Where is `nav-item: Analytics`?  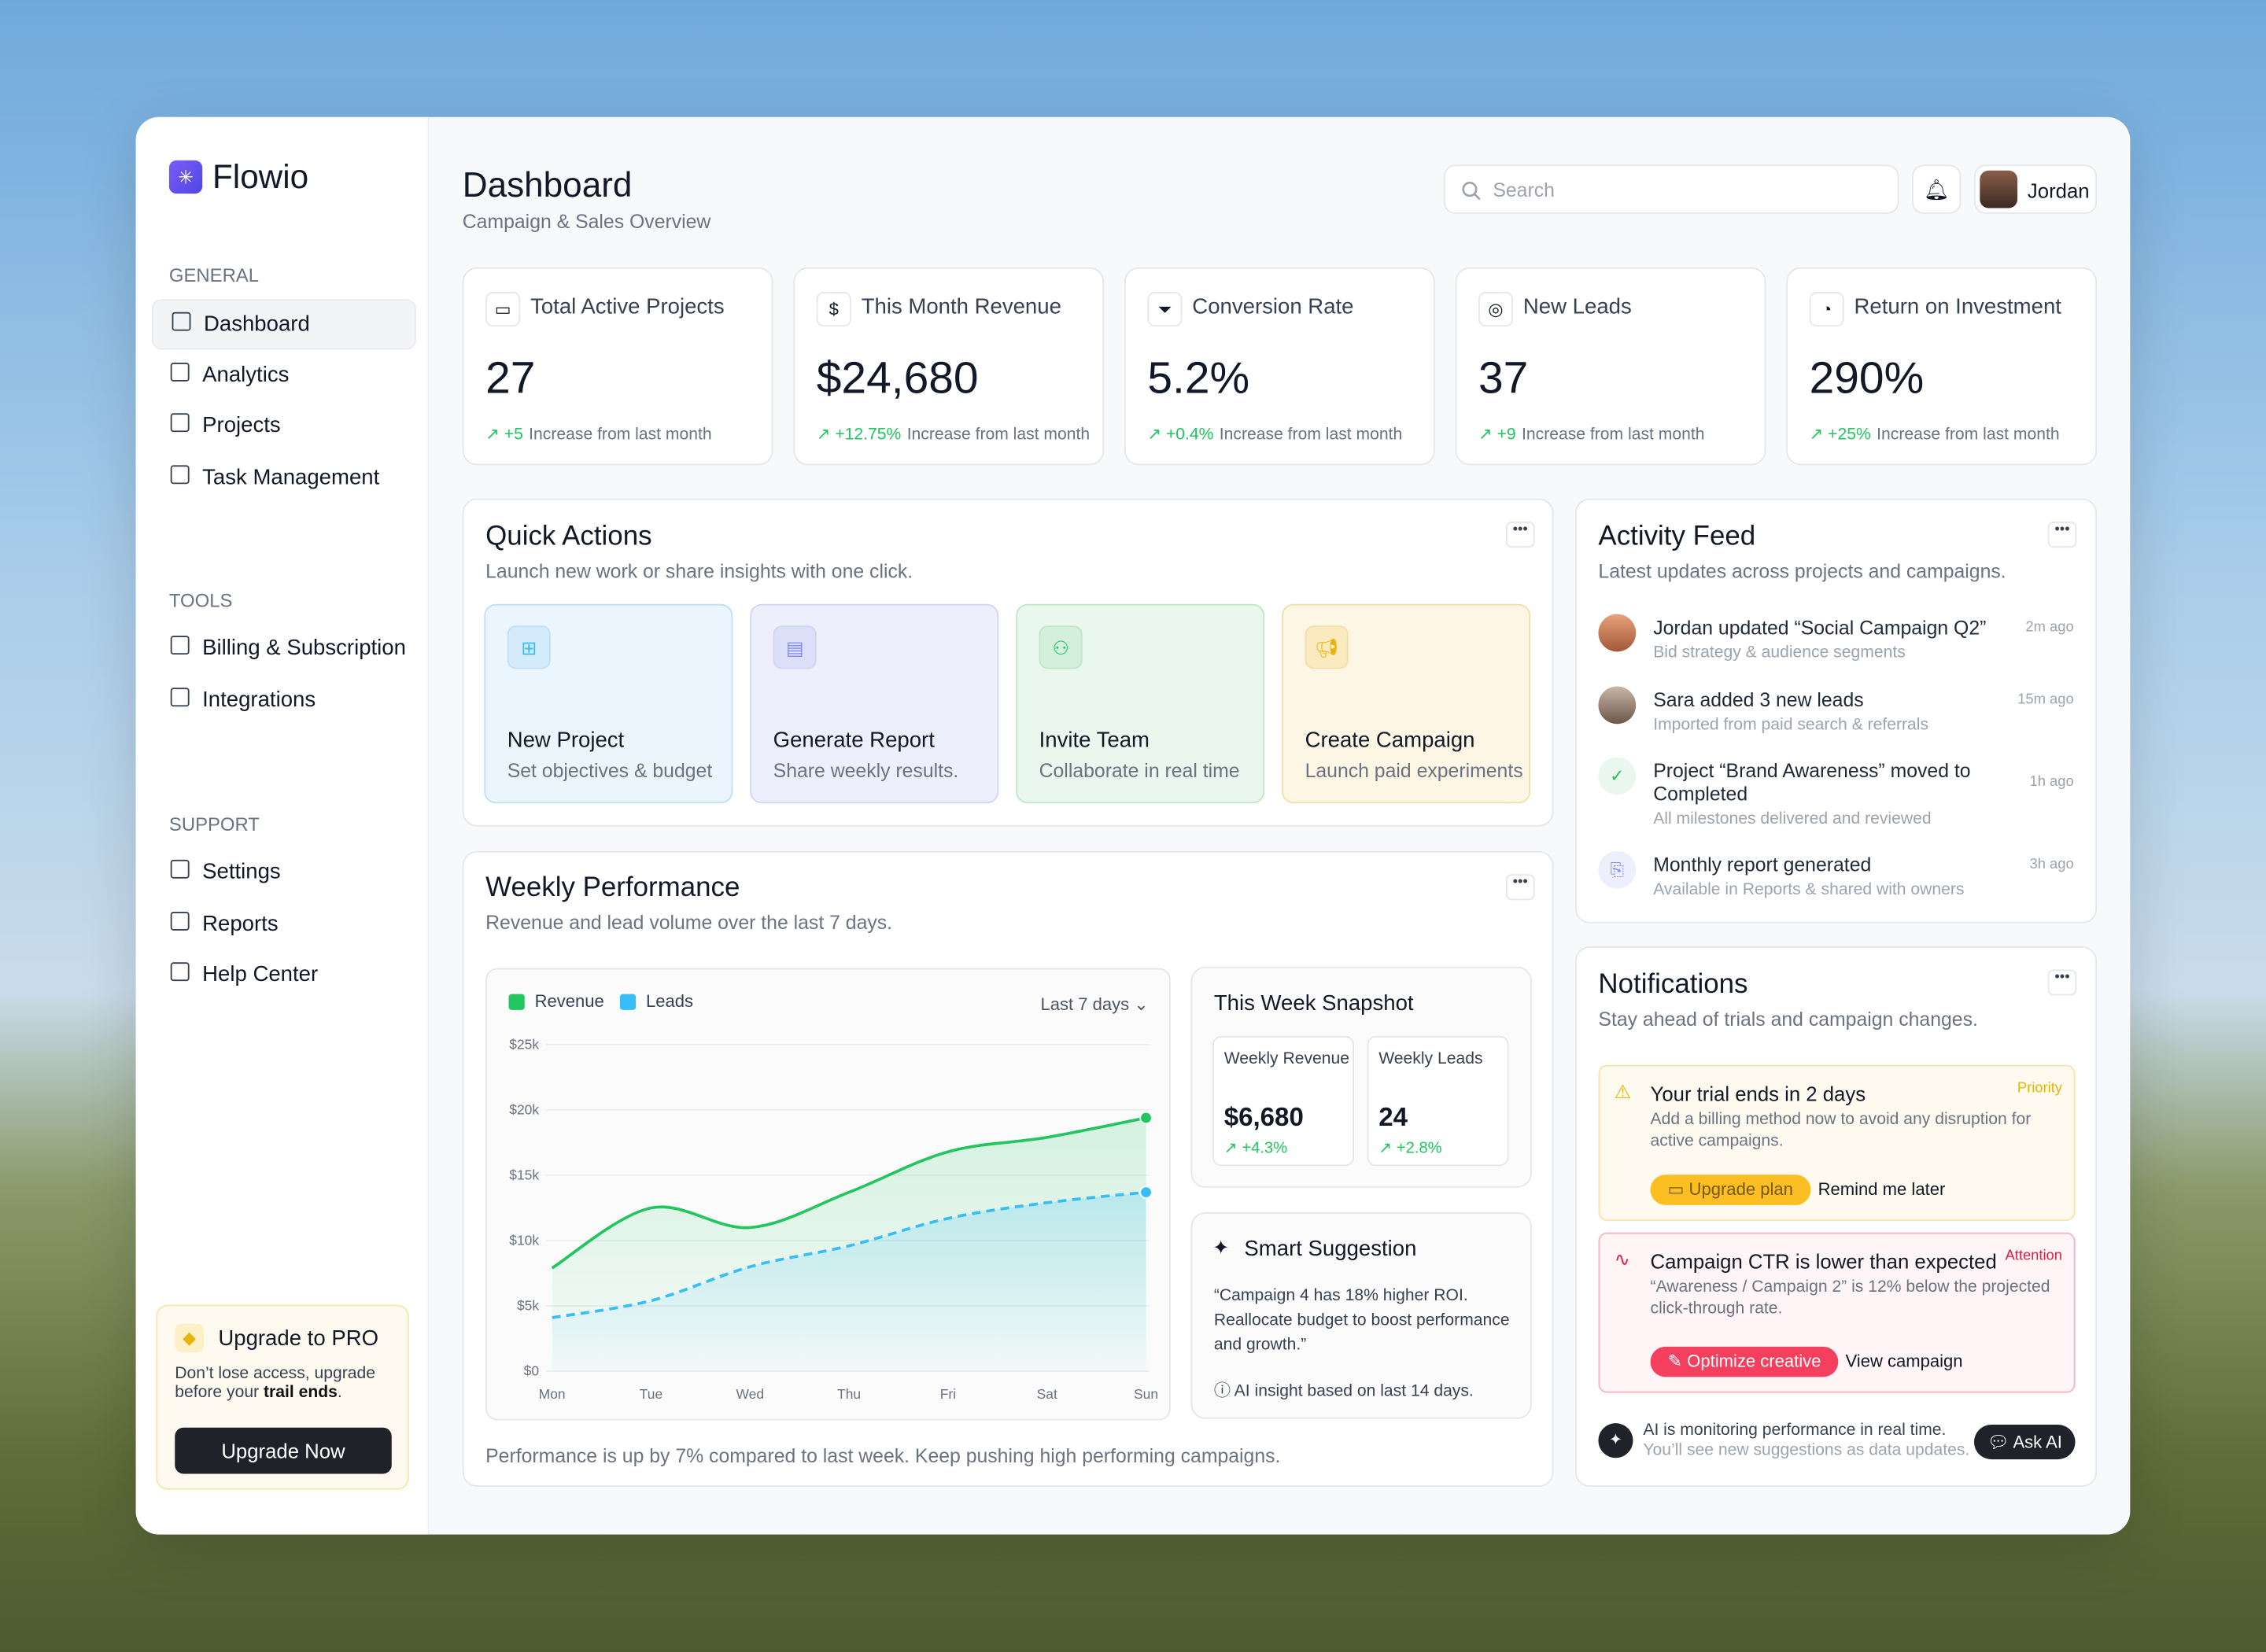 nav-item: Analytics is located at coordinates (282, 374).